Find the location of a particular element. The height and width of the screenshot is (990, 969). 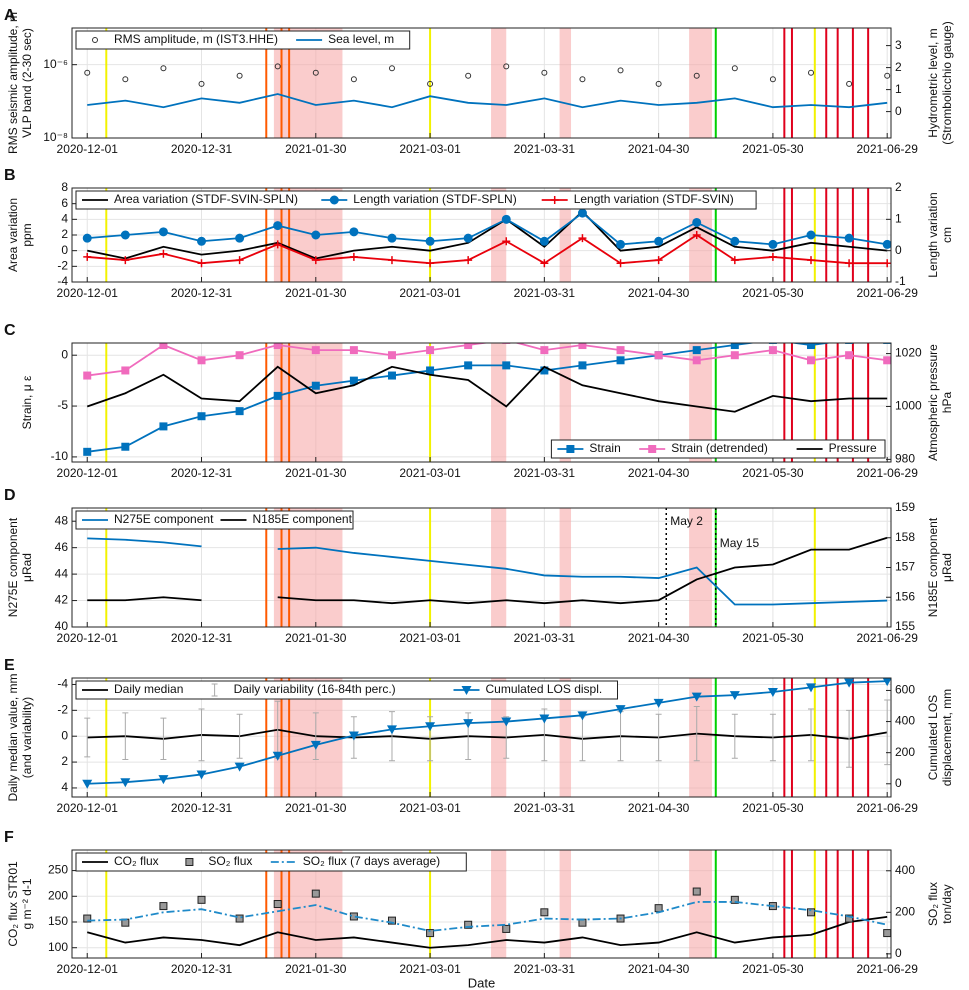

y-axis-label: Daily median value, mm is located at coordinates (13, 737).